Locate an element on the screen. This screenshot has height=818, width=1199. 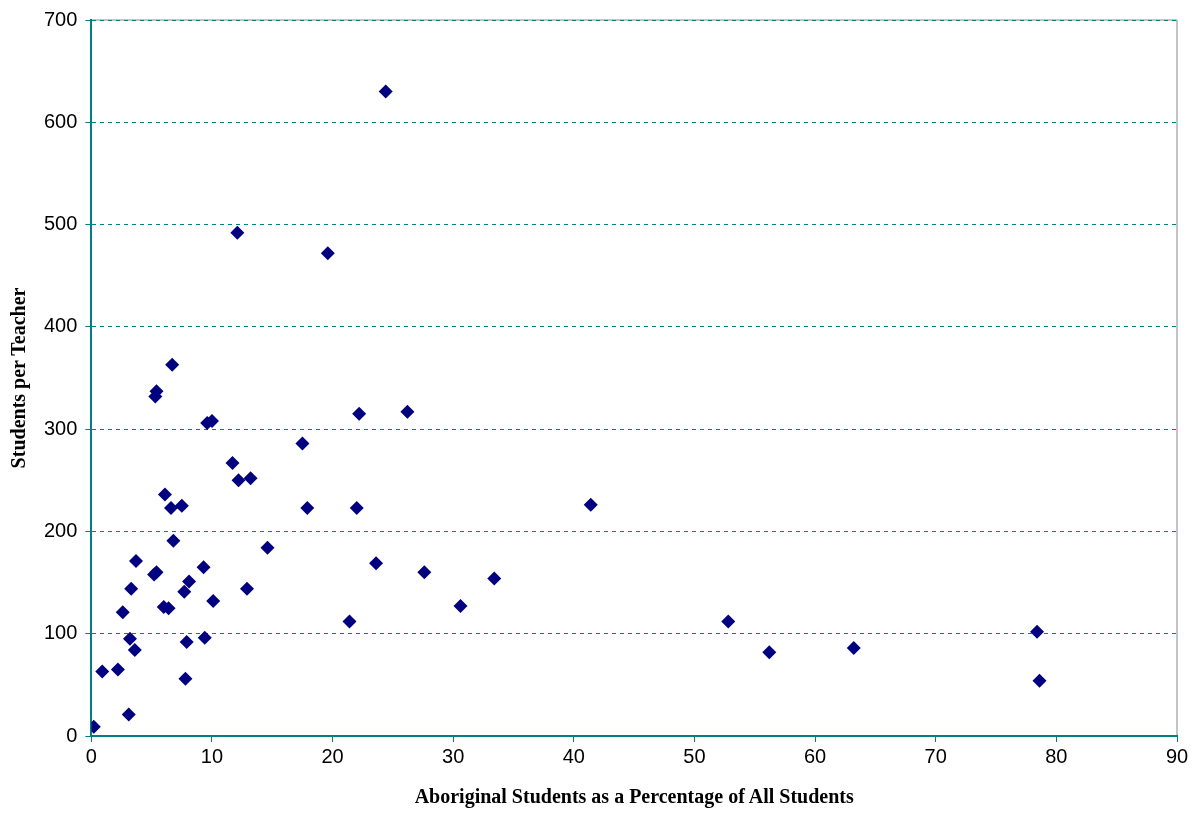
y-axis-title: Students per Teacher is located at coordinates (19, 378).